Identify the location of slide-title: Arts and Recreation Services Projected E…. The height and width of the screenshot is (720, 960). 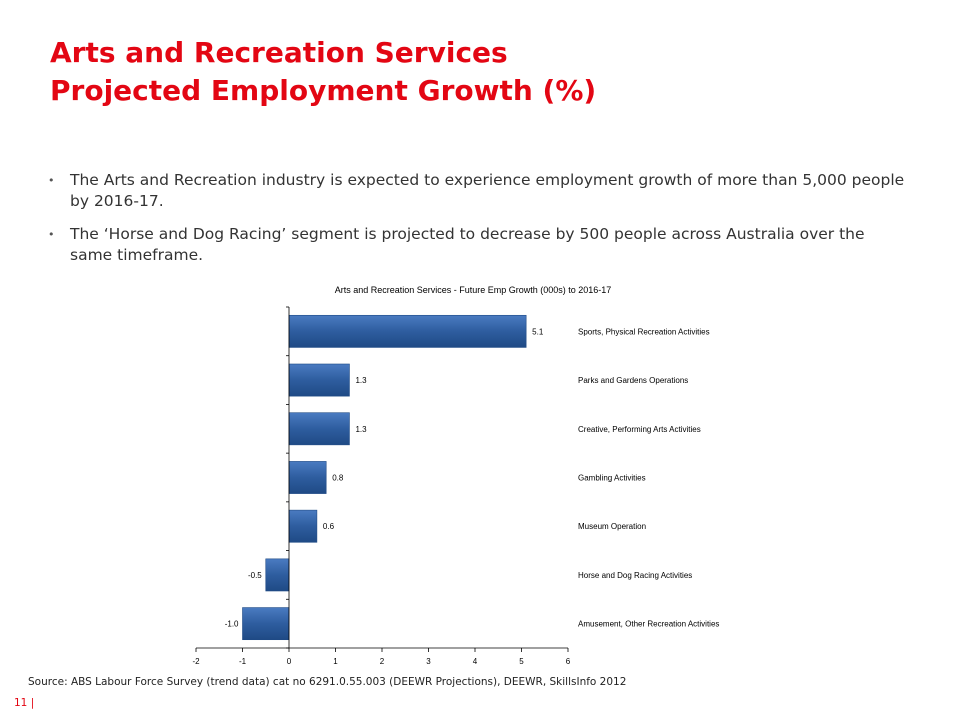
(323, 72).